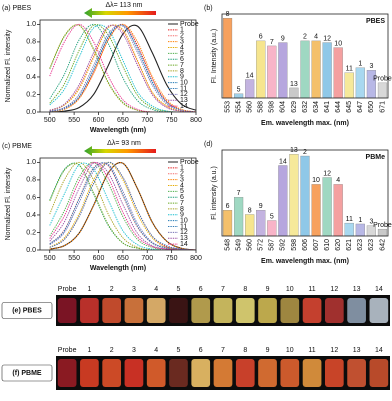  What do you see at coordinates (120, 13) in the screenshot?
I see `gradient-arrow` at bounding box center [120, 13].